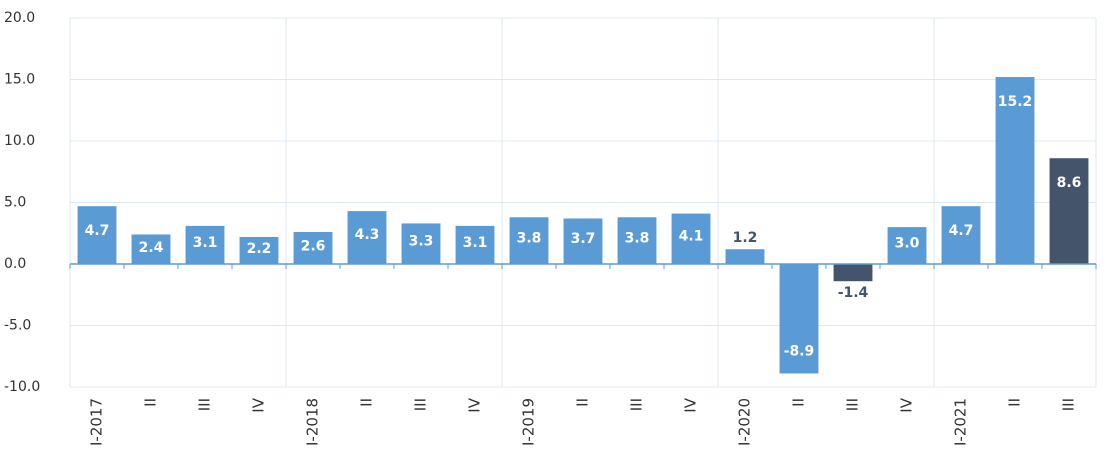 The width and height of the screenshot is (1105, 464). I want to click on y-tick-label: -5.0, so click(17, 326).